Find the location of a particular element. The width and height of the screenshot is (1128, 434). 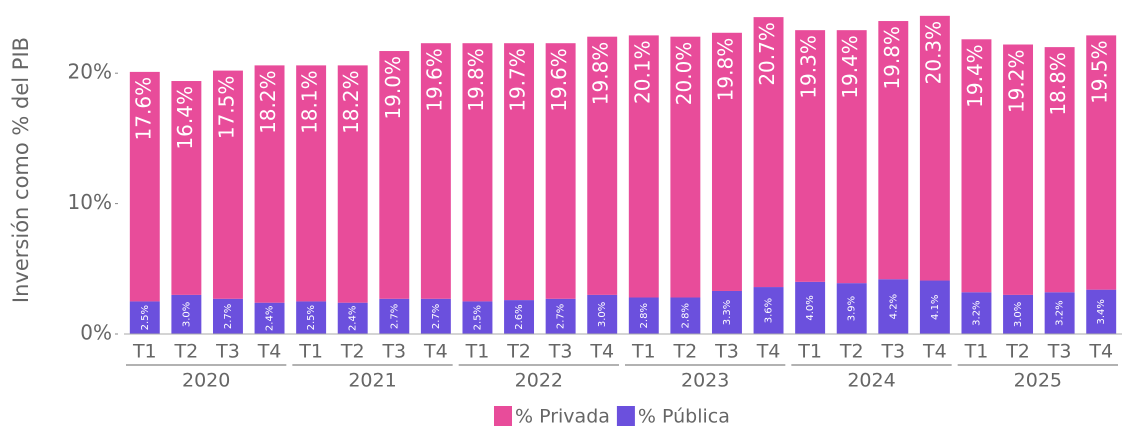

y-tick-label: 0% is located at coordinates (96, 333).